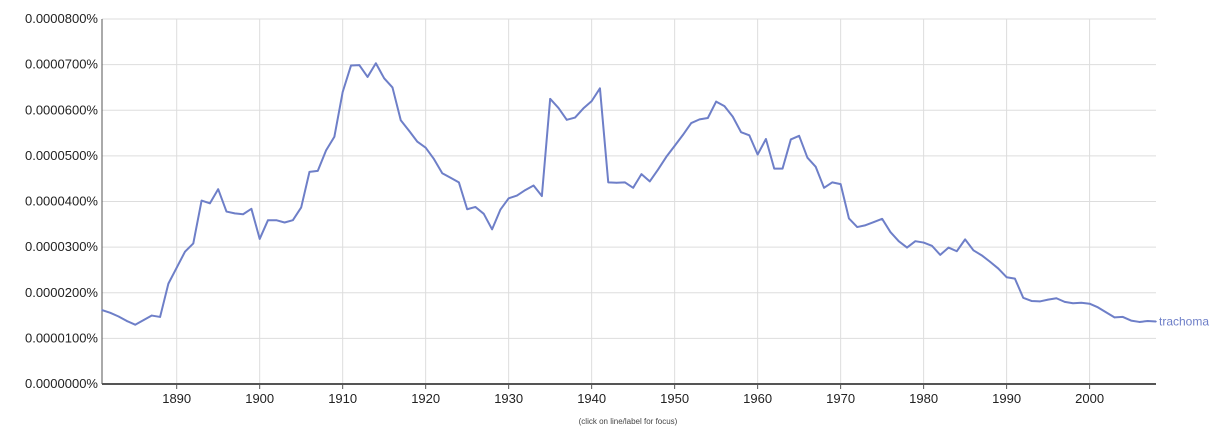 The width and height of the screenshot is (1227, 428). I want to click on y-tick-label: 0.0000500%, so click(61, 155).